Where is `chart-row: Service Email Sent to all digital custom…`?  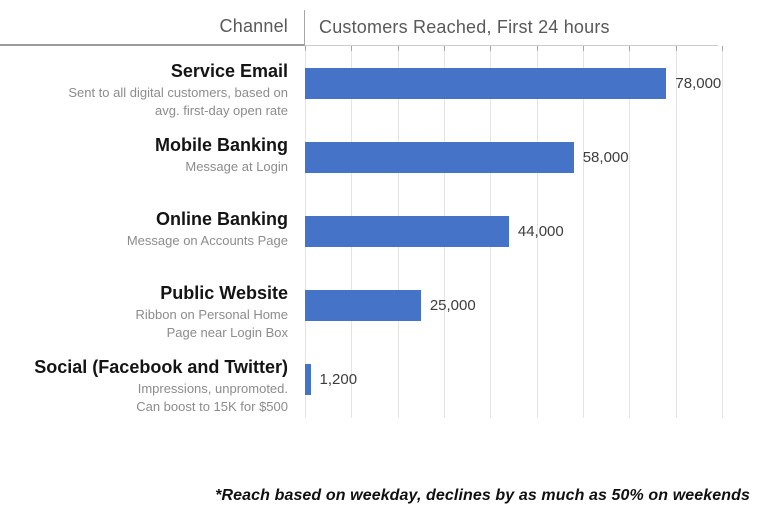 chart-row: Service Email Sent to all digital custom… is located at coordinates (379, 83).